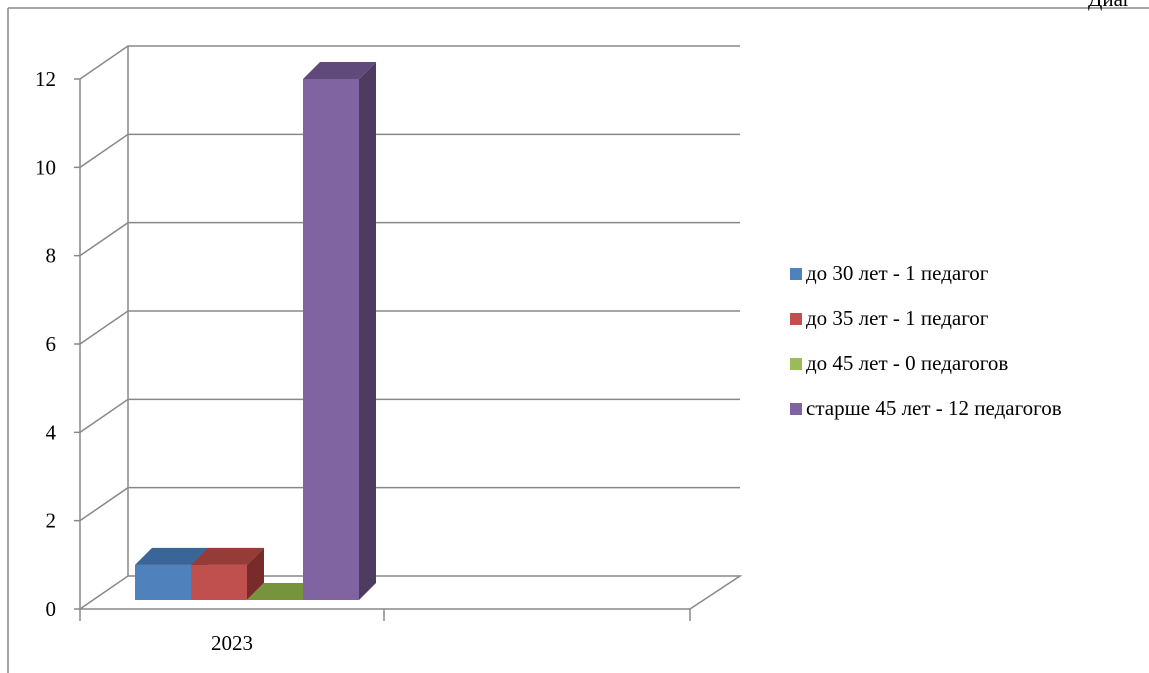 The image size is (1149, 673). What do you see at coordinates (934, 408) in the screenshot?
I see `legend-label: старше 45 лет - 12 педагогов` at bounding box center [934, 408].